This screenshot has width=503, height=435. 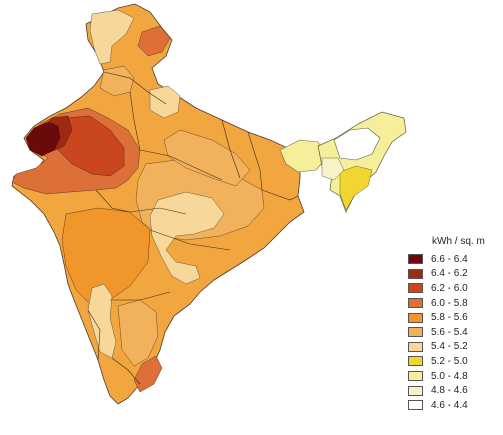 I want to click on legend-item: 4.6 - 4.4, so click(x=454, y=405).